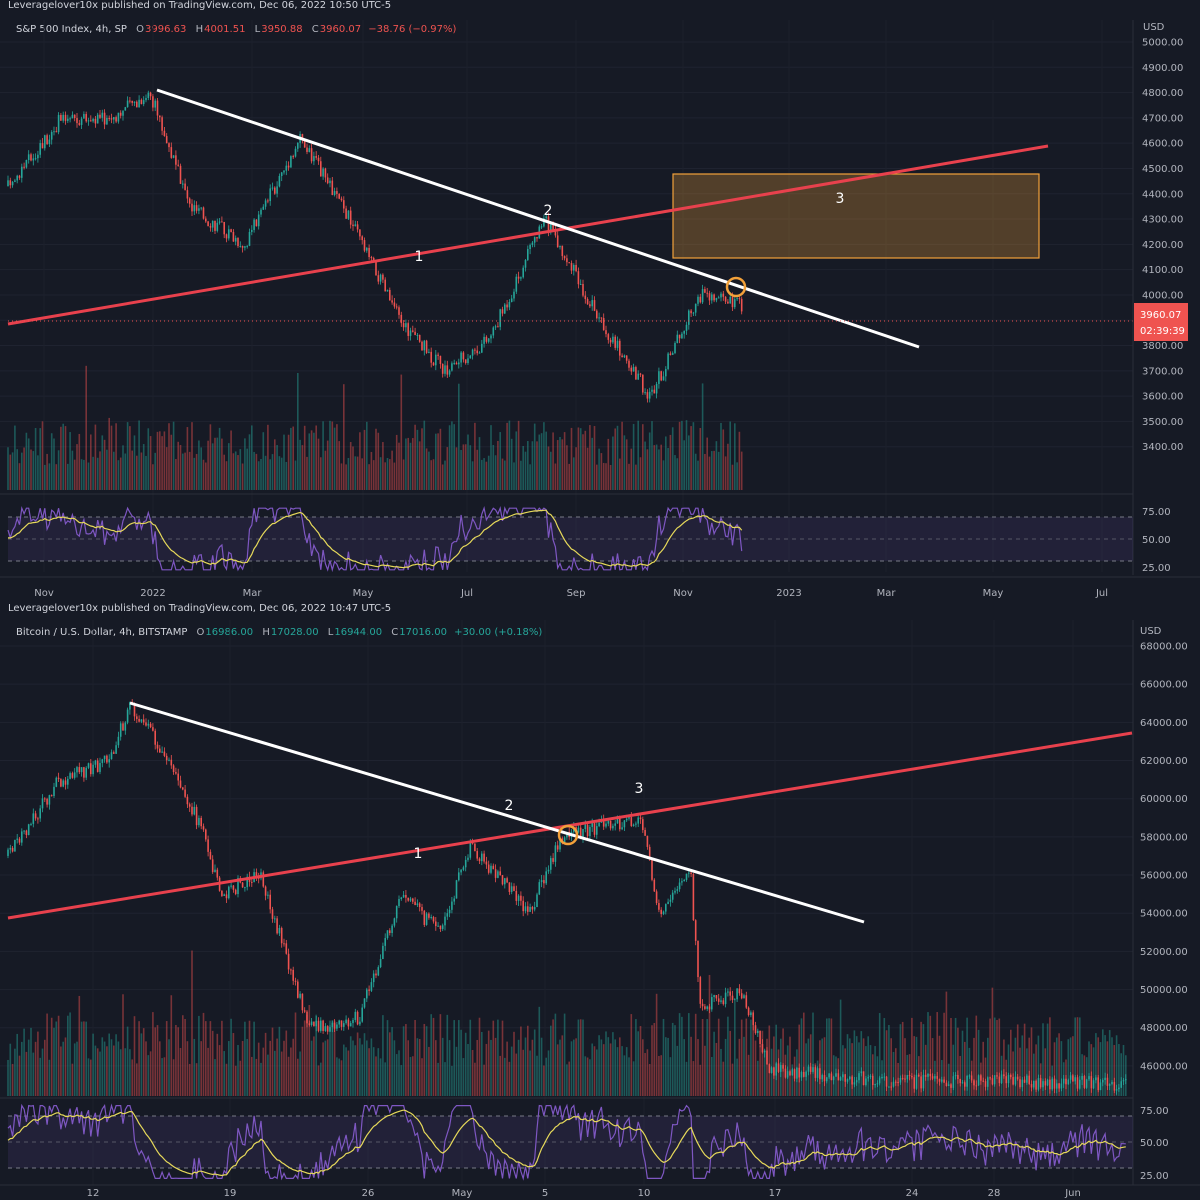 The image size is (1200, 1200). What do you see at coordinates (571, 593) in the screenshot?
I see `time-axis: Nov 2022 Mar May Jul Sep Nov 2023 Mar May Jul` at bounding box center [571, 593].